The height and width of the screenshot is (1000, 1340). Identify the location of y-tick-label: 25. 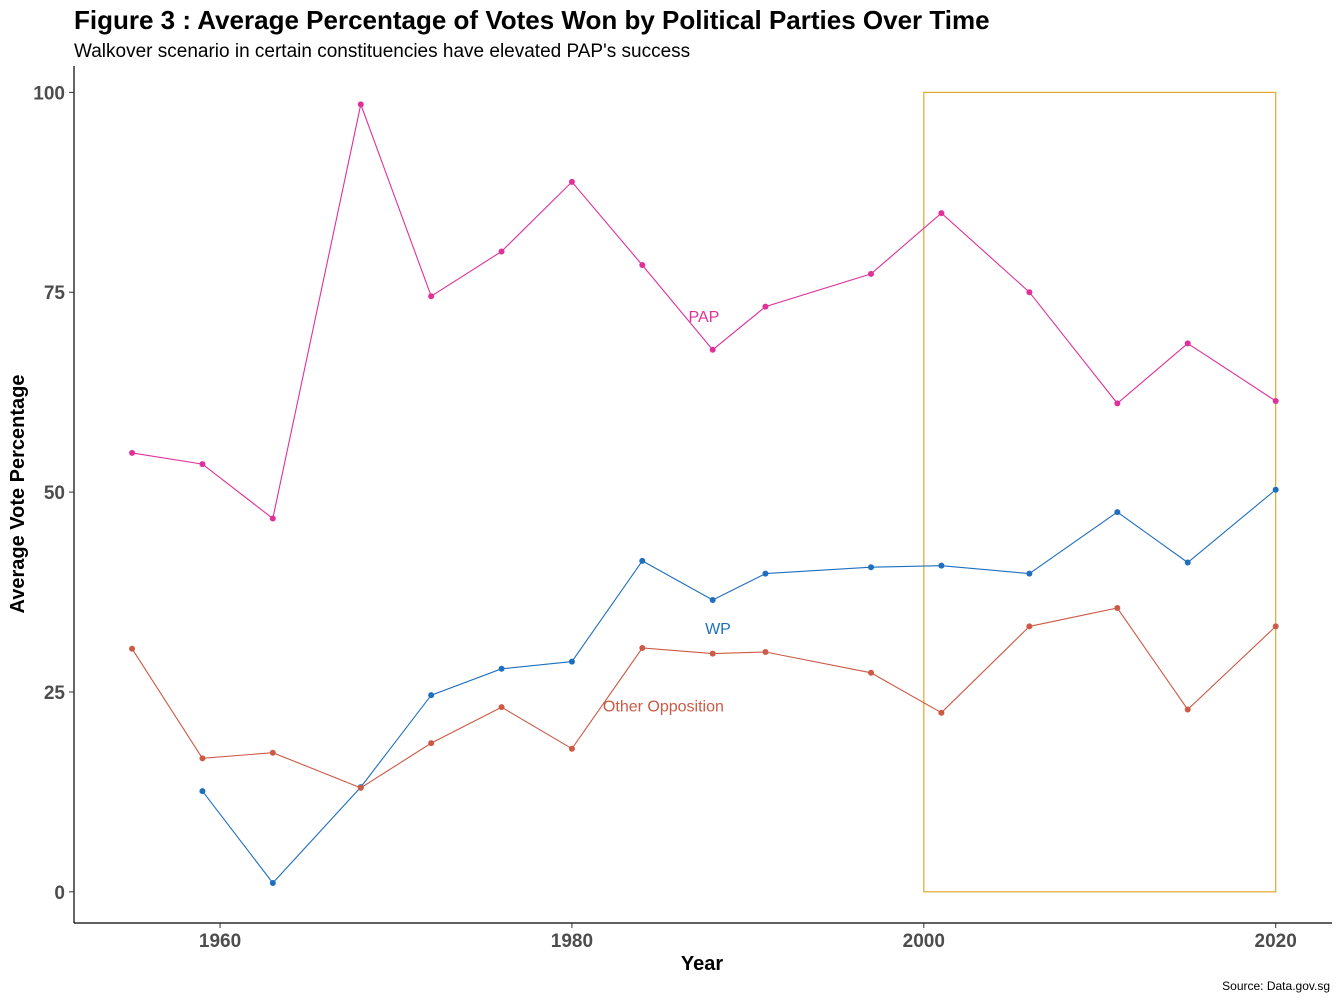
(55, 693).